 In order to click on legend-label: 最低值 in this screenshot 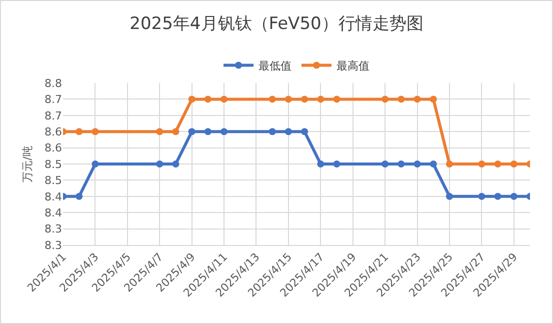, I will do `click(275, 66)`.